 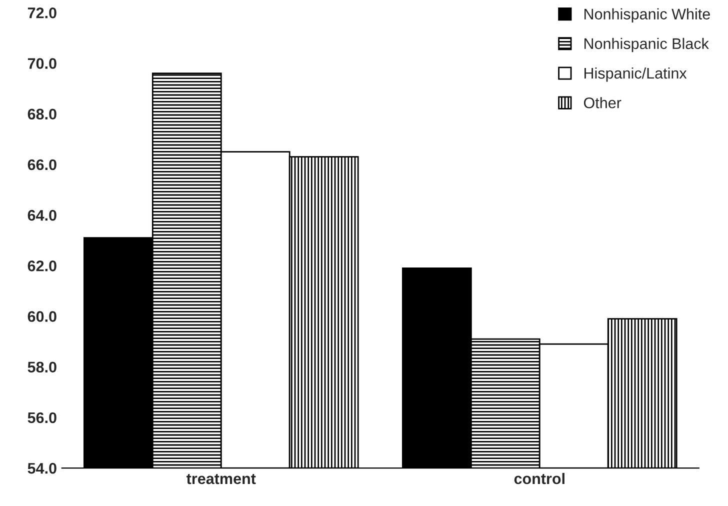 I want to click on y-tick-label: 70.0, so click(x=42, y=63).